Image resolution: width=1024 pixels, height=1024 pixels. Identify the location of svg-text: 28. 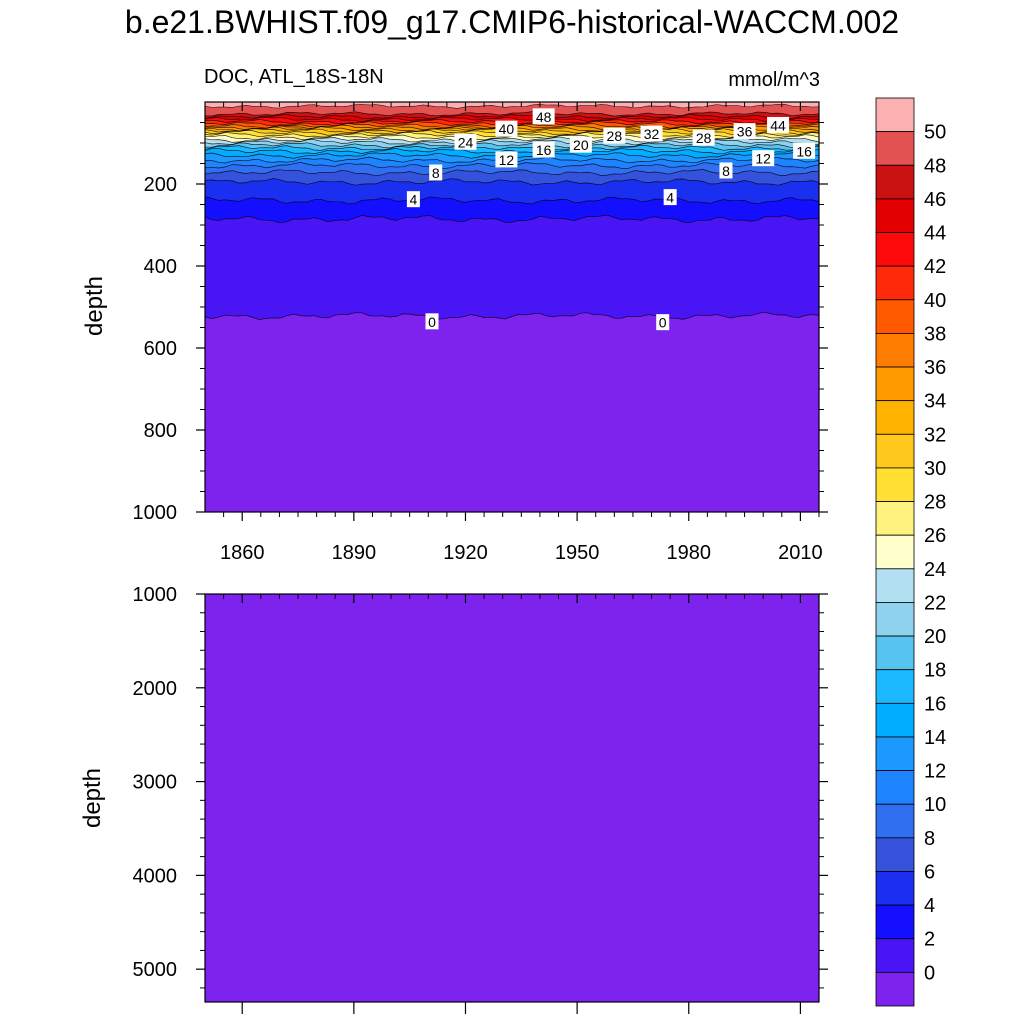
(615, 136).